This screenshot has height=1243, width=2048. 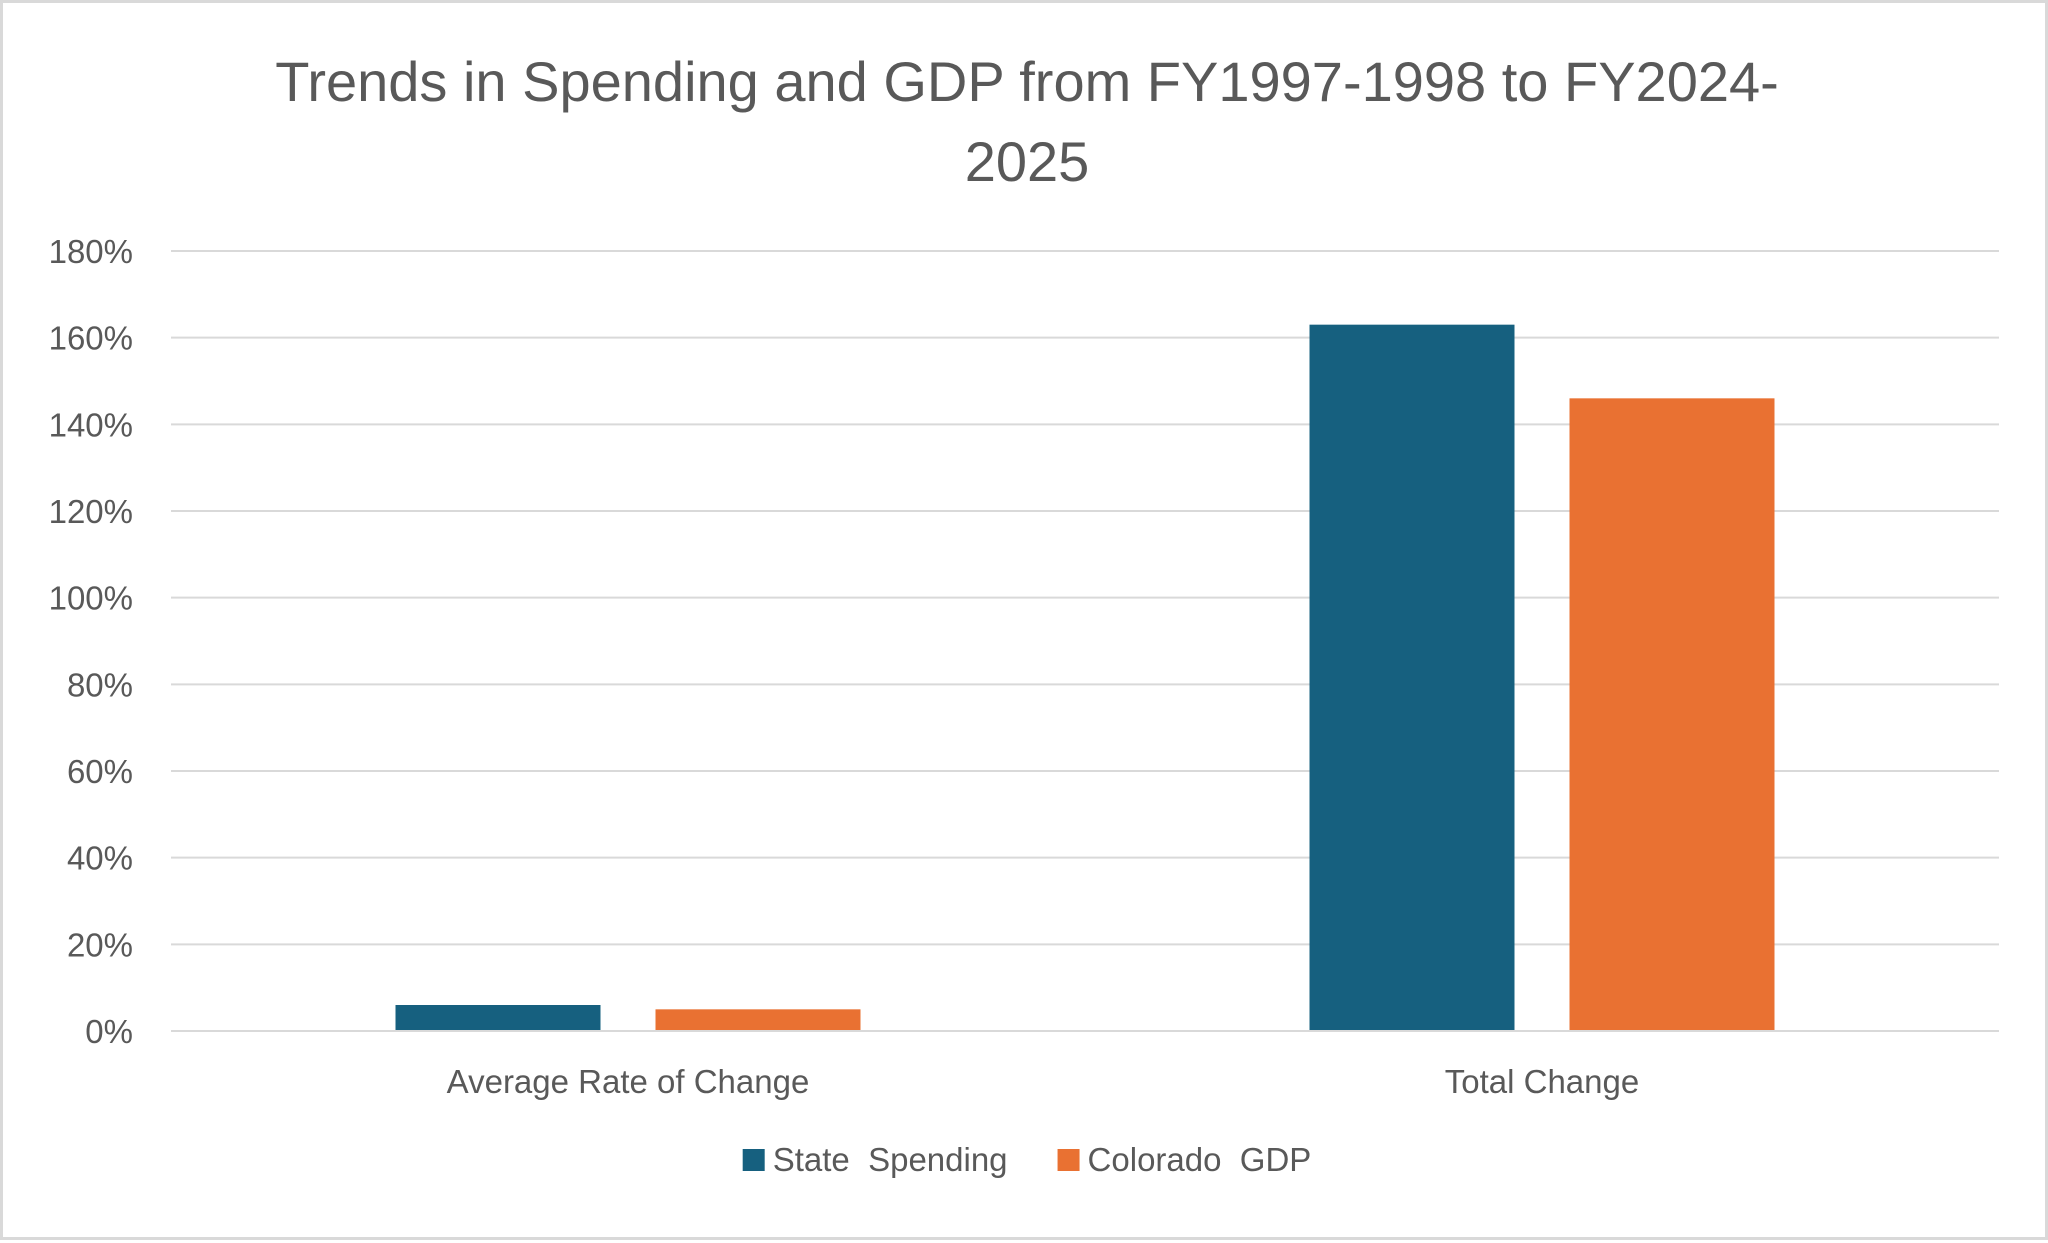 What do you see at coordinates (91, 598) in the screenshot?
I see `y-tick-label: 100%` at bounding box center [91, 598].